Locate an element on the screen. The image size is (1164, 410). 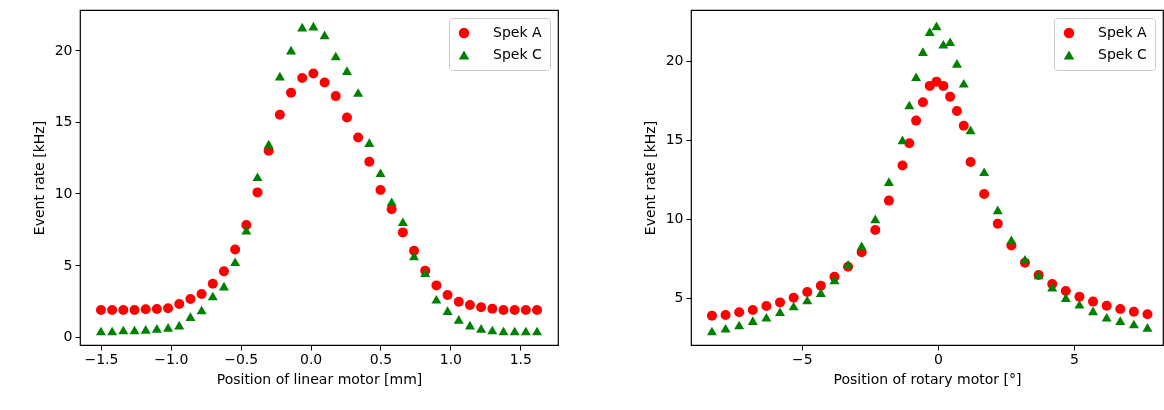
x-tick-label: −1.5 is located at coordinates (101, 358).